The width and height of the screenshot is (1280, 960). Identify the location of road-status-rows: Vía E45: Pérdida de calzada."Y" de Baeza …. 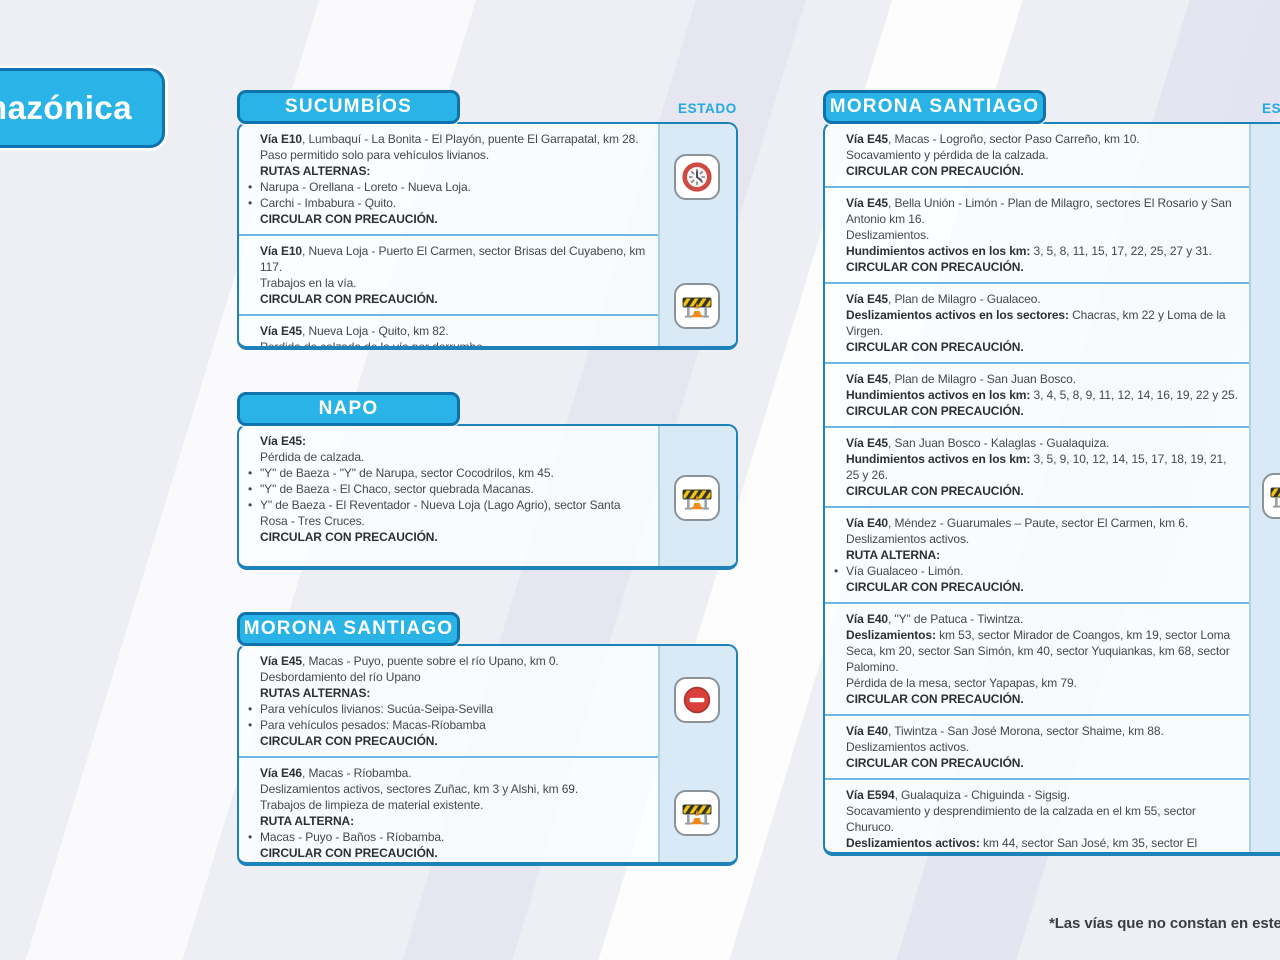
(448, 496).